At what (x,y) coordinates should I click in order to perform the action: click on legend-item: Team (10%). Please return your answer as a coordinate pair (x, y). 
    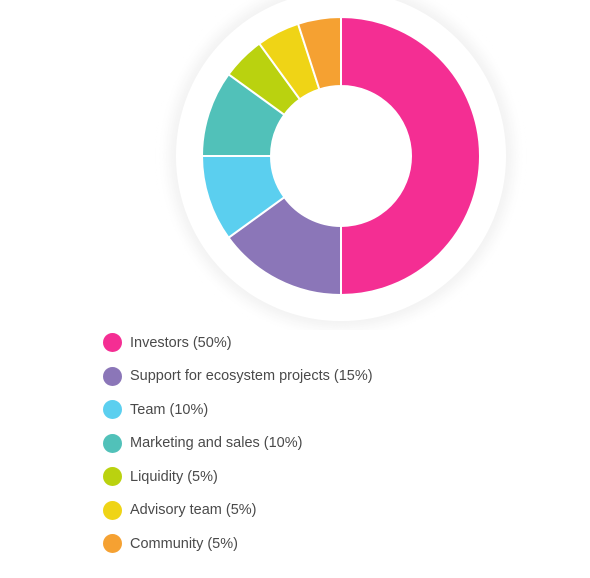
    Looking at the image, I should click on (238, 410).